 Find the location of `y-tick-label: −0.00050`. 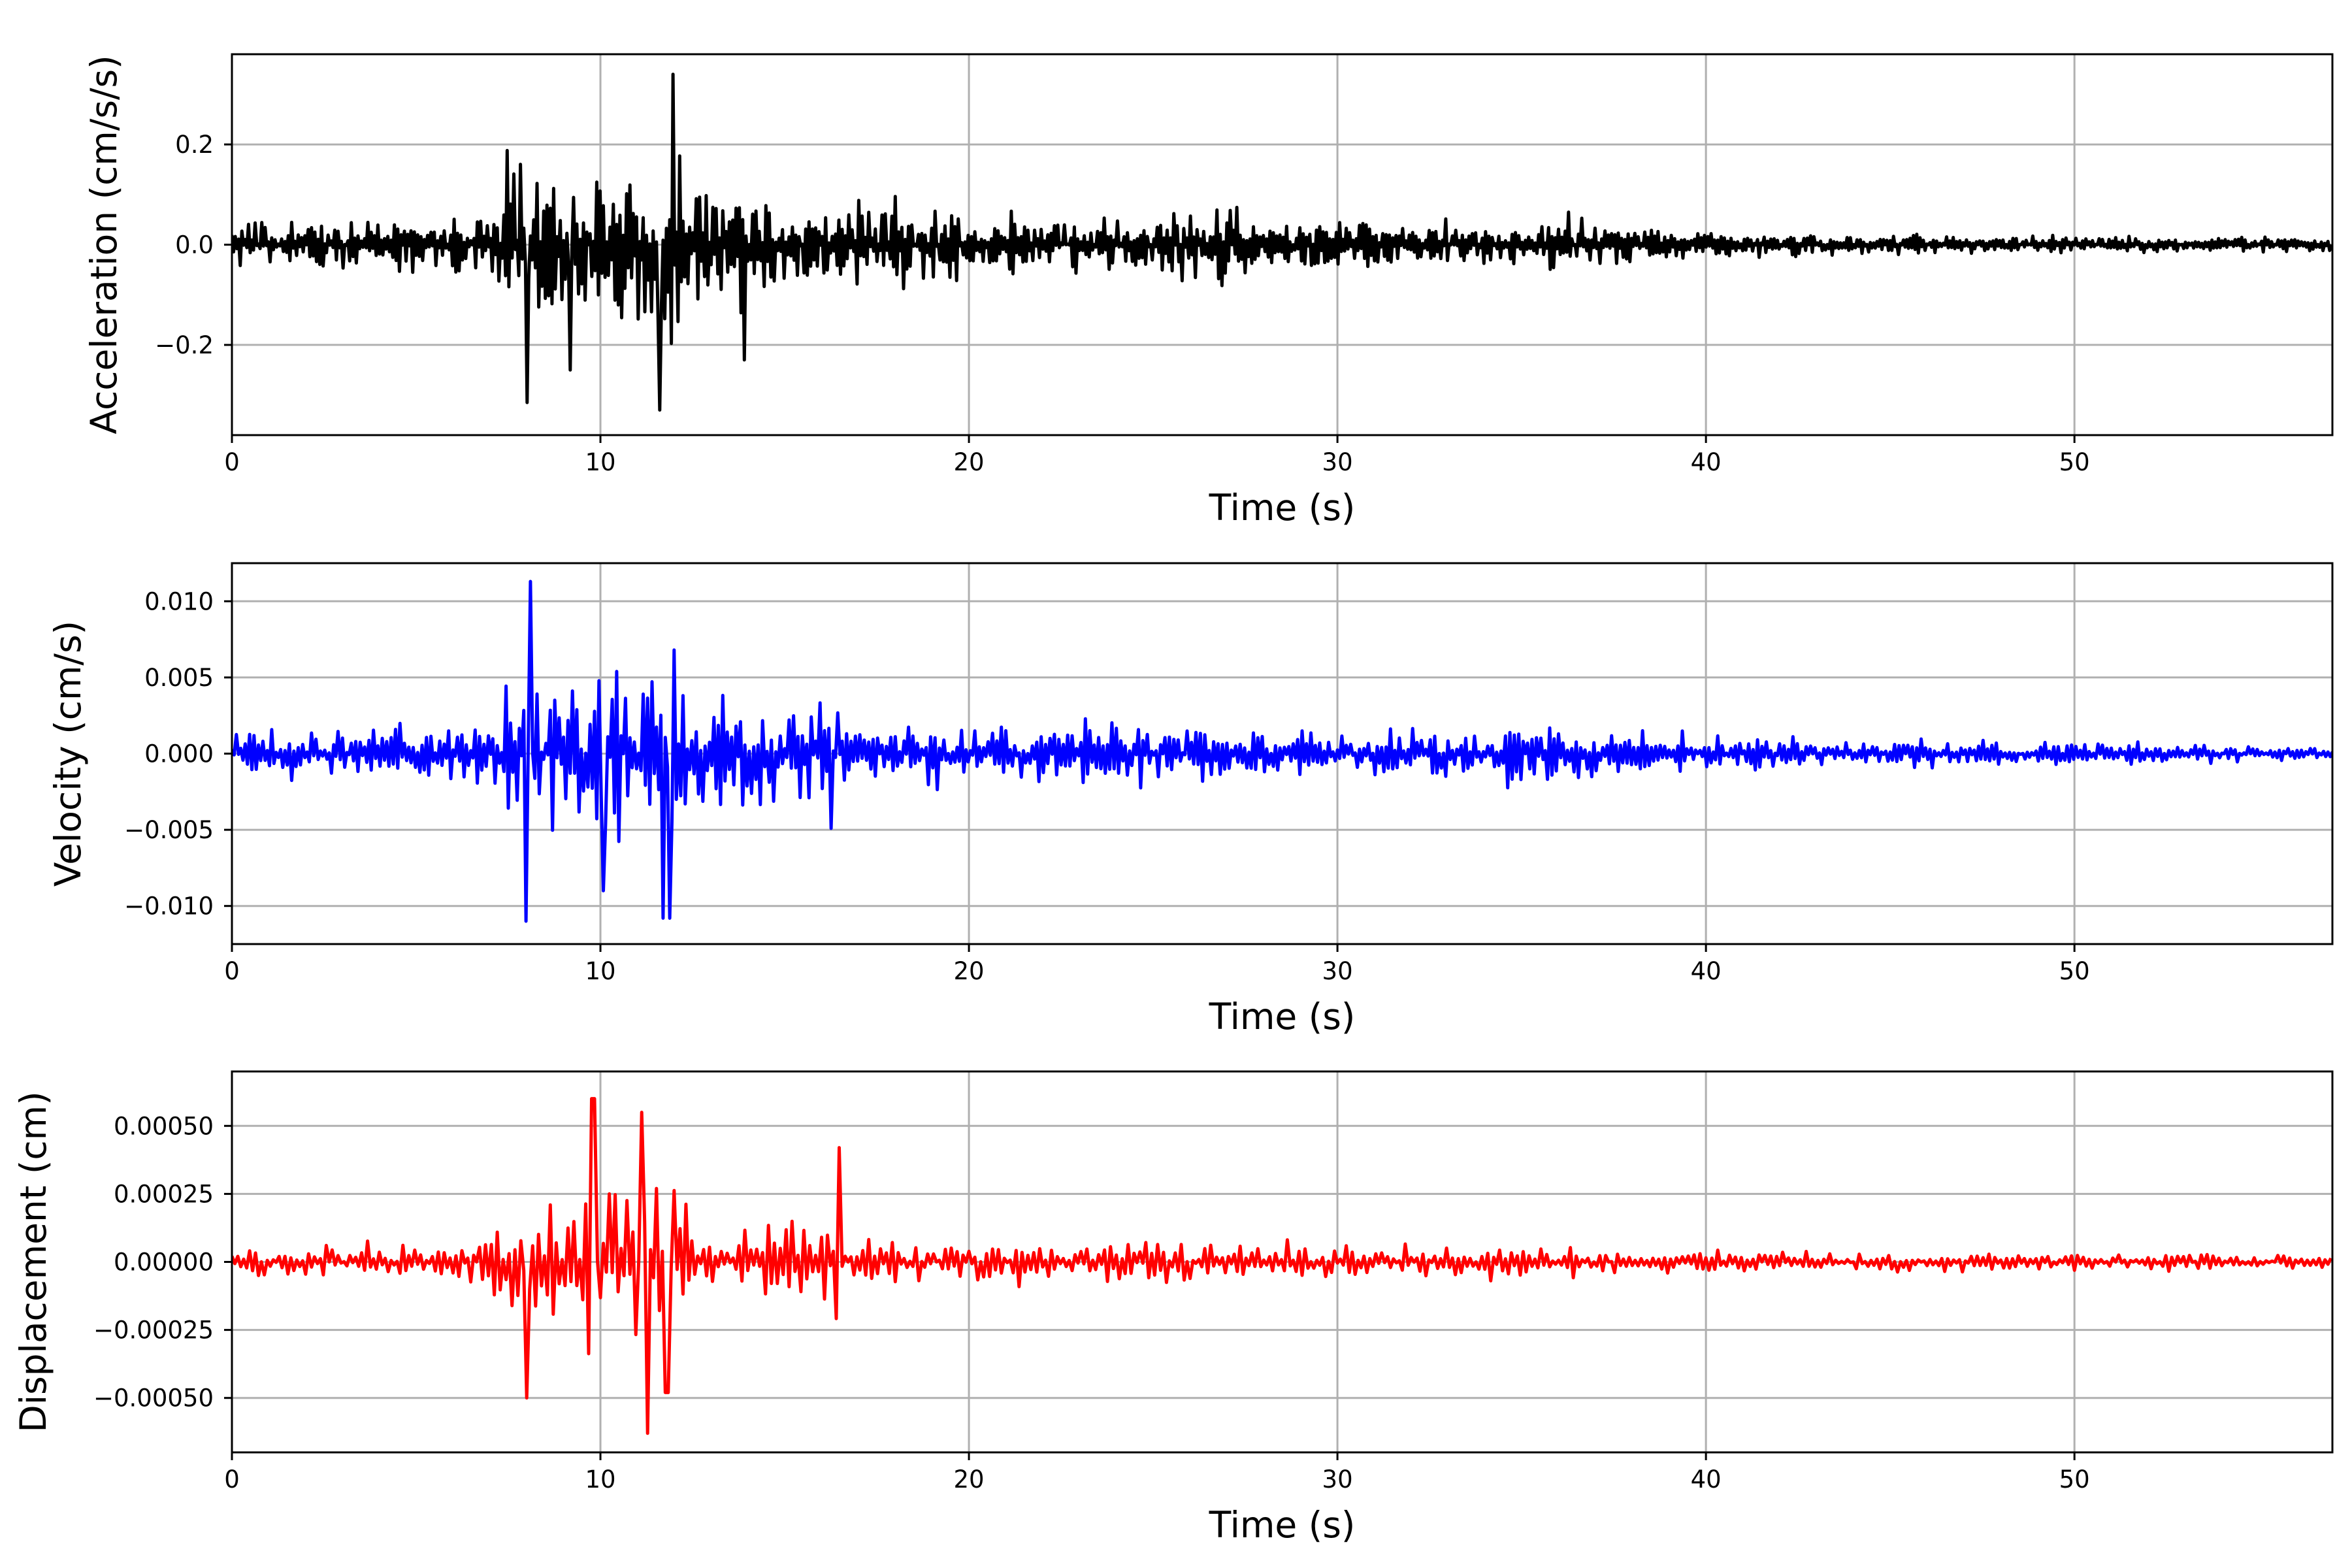

y-tick-label: −0.00050 is located at coordinates (153, 1398).